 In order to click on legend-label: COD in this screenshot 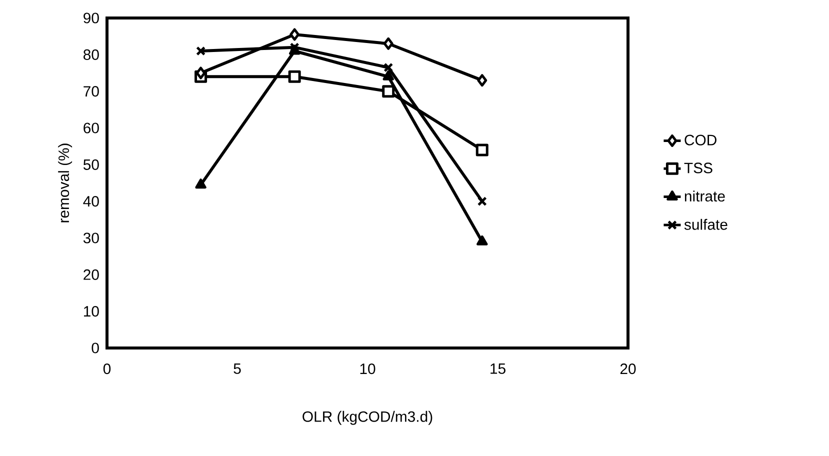, I will do `click(700, 140)`.